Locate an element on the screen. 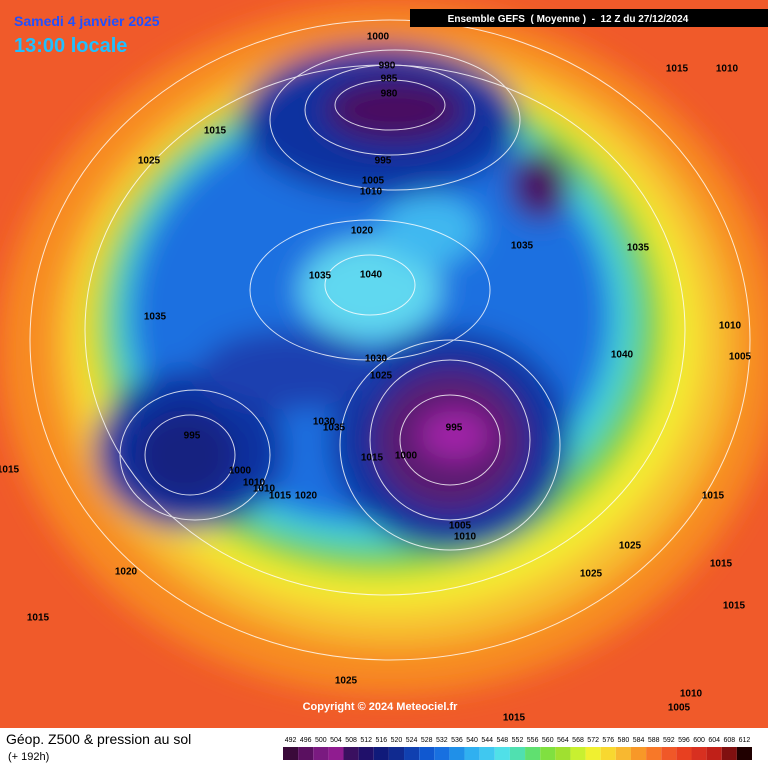 The width and height of the screenshot is (768, 773). scale-label: 492 is located at coordinates (291, 740).